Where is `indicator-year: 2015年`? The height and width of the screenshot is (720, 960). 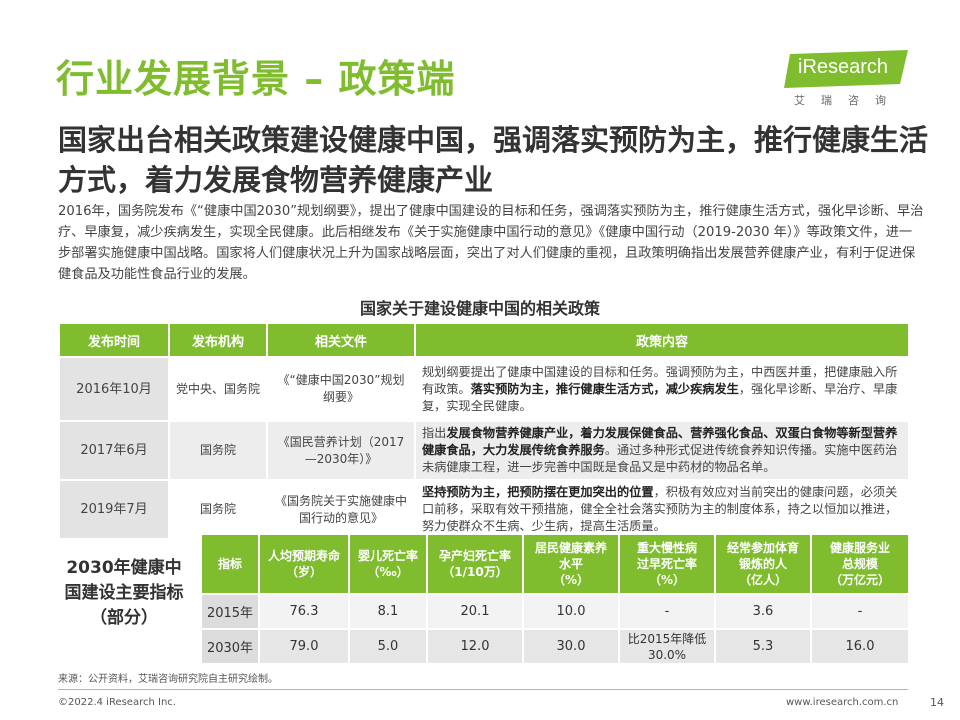 indicator-year: 2015年 is located at coordinates (230, 611).